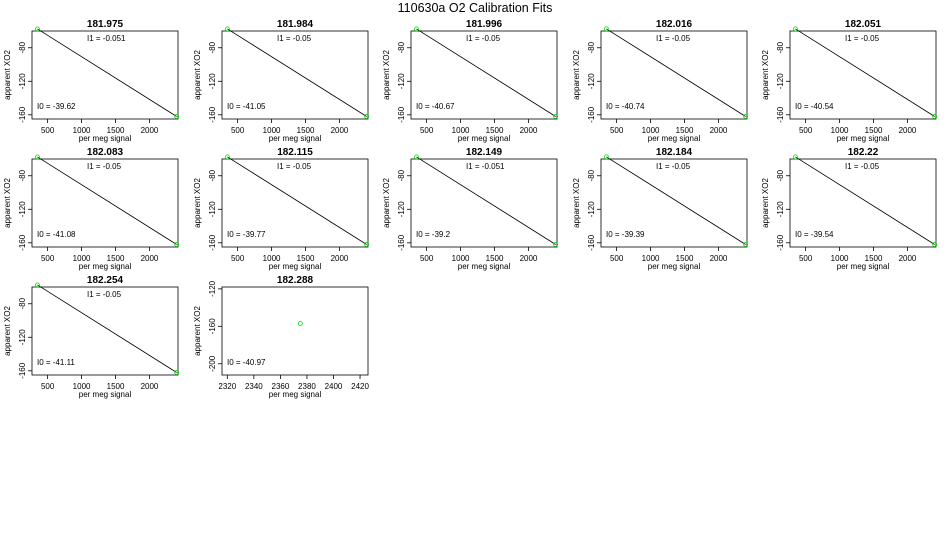 Image resolution: width=950 pixels, height=550 pixels. Describe the element at coordinates (105, 152) in the screenshot. I see `panel-title: 182.083` at that location.